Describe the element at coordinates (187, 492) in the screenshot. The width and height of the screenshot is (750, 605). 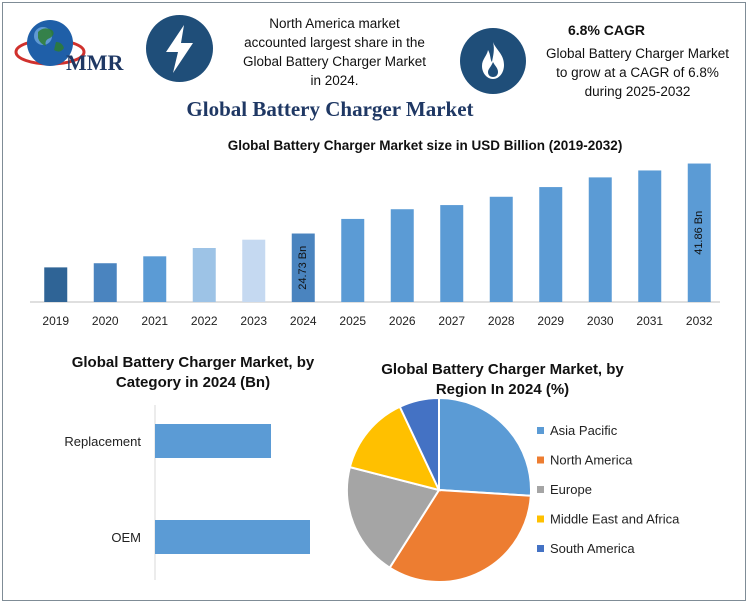
I see `category-bar-chart: Replacement OEM` at that location.